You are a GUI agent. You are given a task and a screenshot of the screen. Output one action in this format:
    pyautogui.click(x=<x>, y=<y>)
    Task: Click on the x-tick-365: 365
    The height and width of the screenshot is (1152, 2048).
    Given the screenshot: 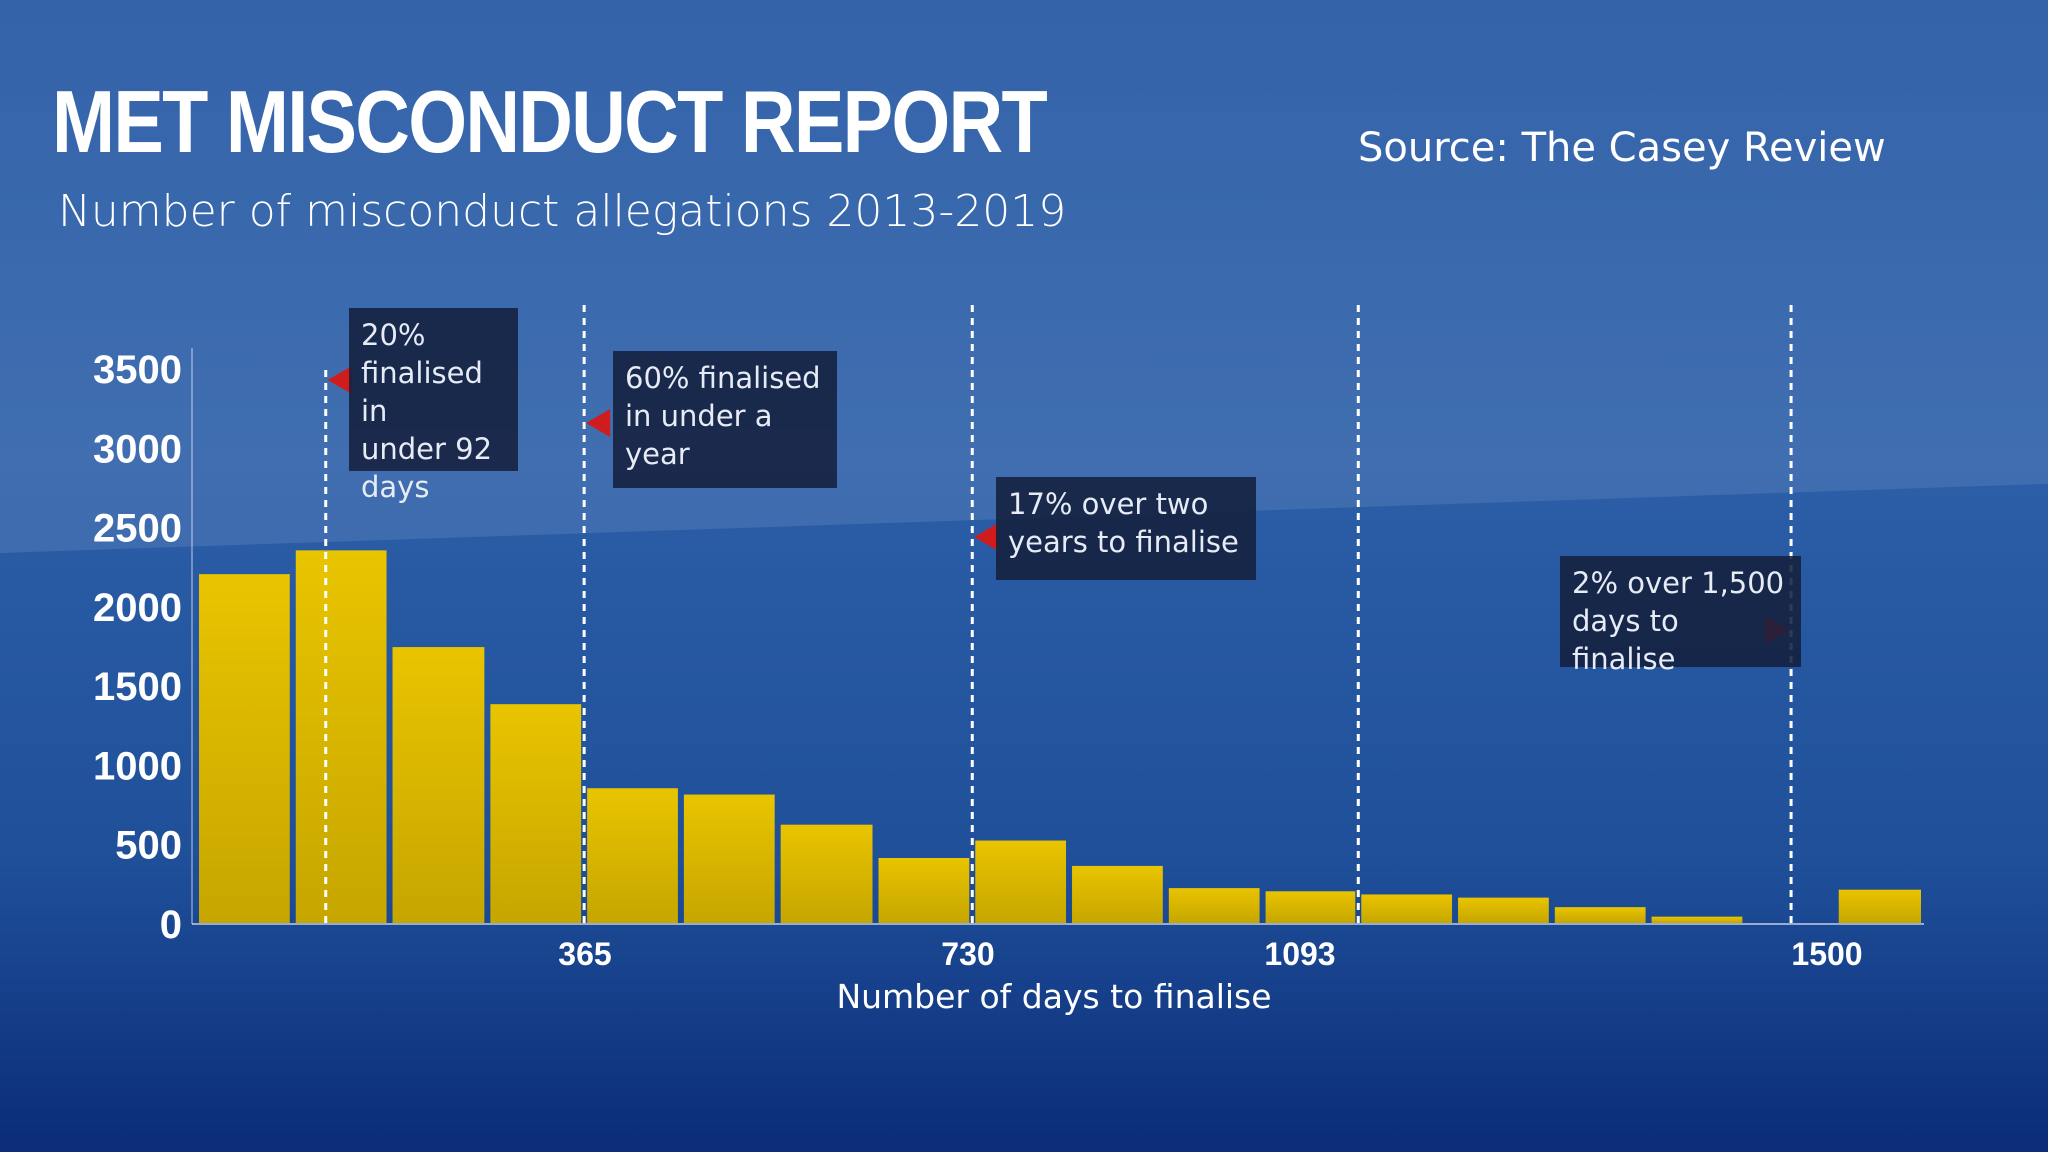 What is the action you would take?
    pyautogui.click(x=584, y=954)
    